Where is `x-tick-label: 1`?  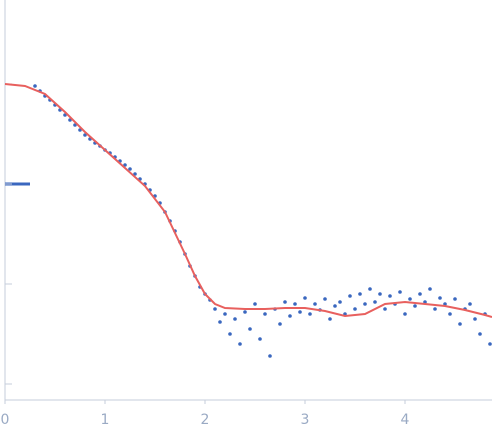
x-tick-label: 1 is located at coordinates (105, 420).